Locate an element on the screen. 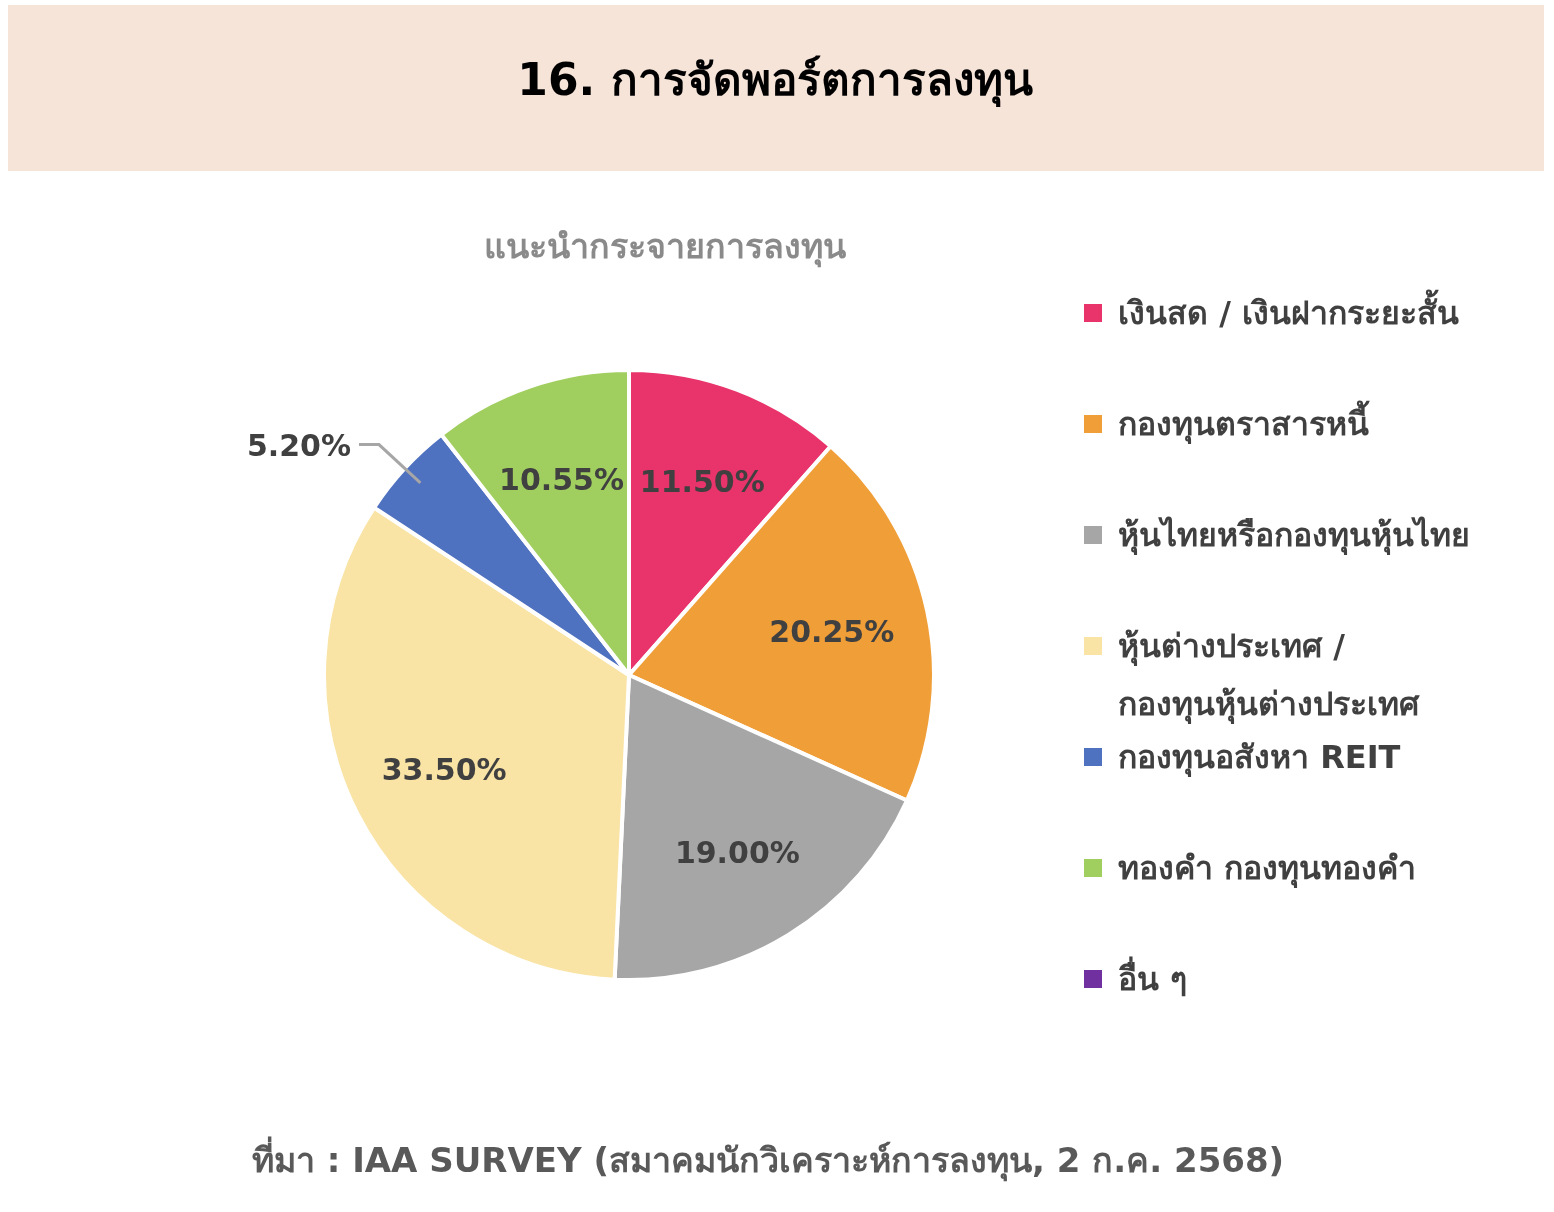 The width and height of the screenshot is (1554, 1212). legend-label: กองทุนอสังหา REIT is located at coordinates (1259, 758).